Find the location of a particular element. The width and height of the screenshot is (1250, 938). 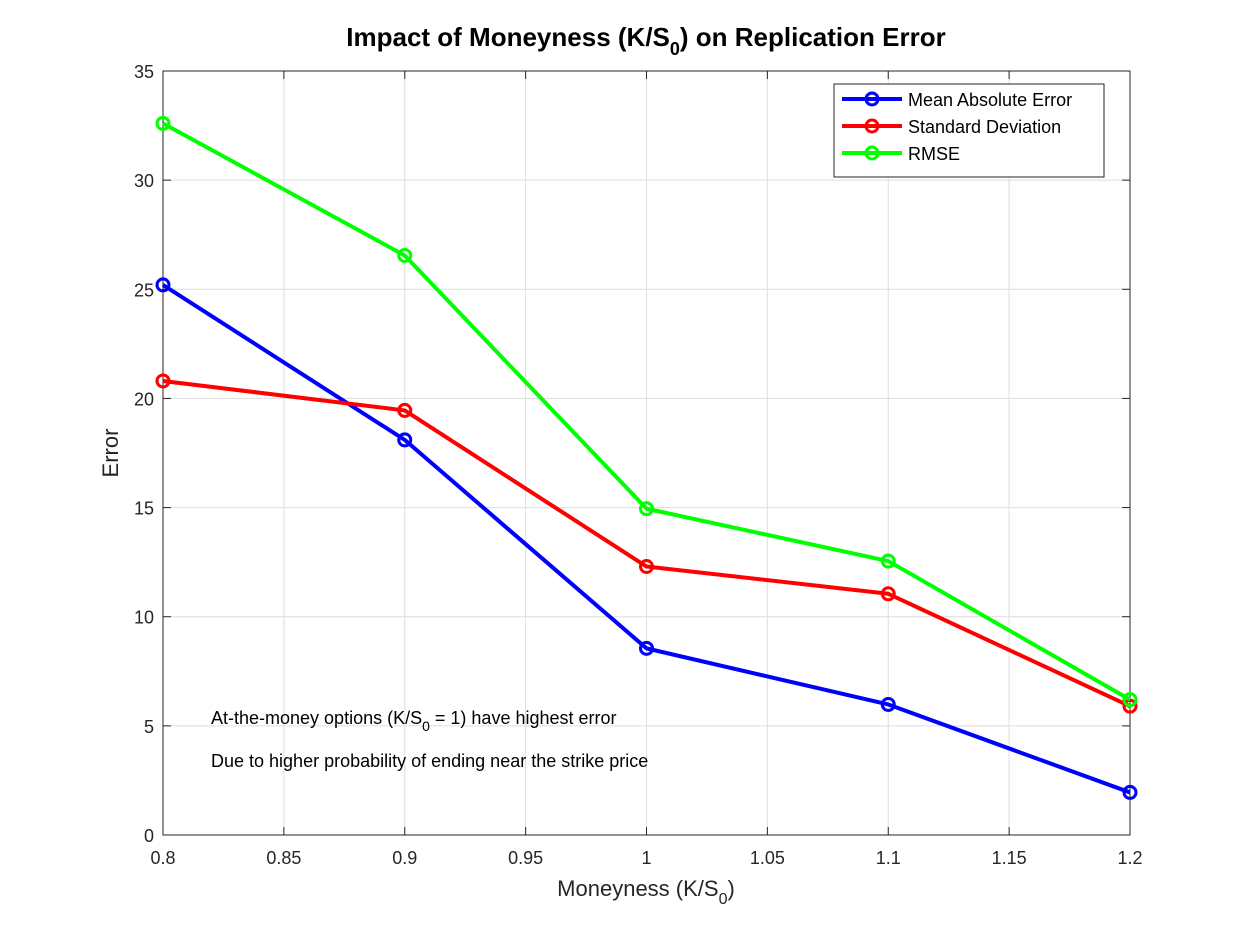

legend-label: Mean Absolute Error is located at coordinates (990, 100).